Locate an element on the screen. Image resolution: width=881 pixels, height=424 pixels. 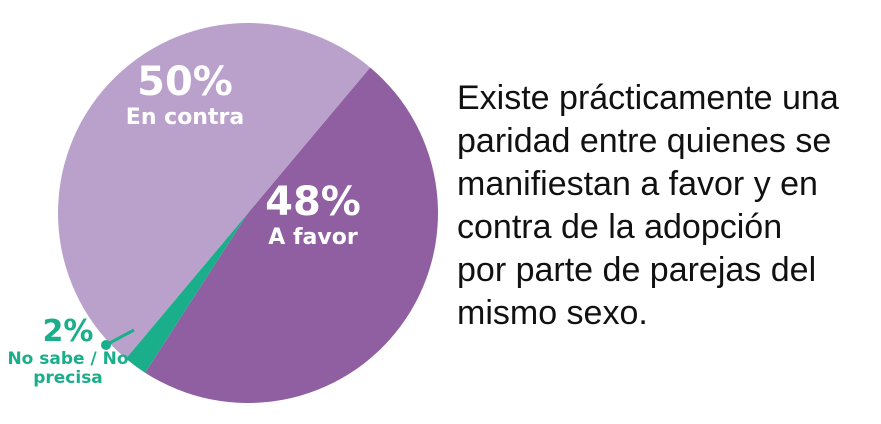
value-label: 48% is located at coordinates (313, 202).